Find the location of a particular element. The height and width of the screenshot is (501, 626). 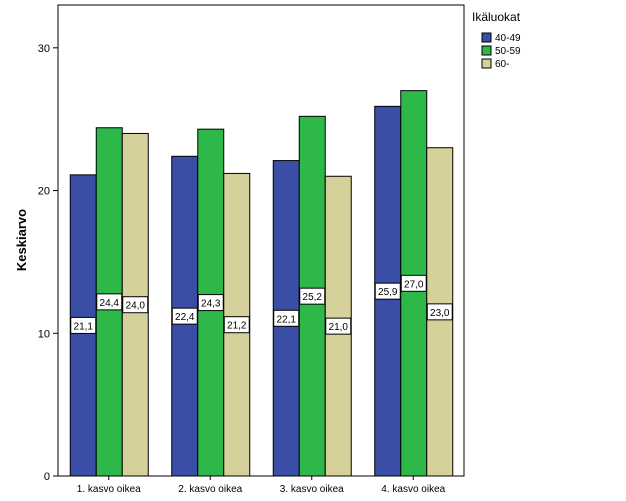

legend-title: Ikäluokat is located at coordinates (496, 17).